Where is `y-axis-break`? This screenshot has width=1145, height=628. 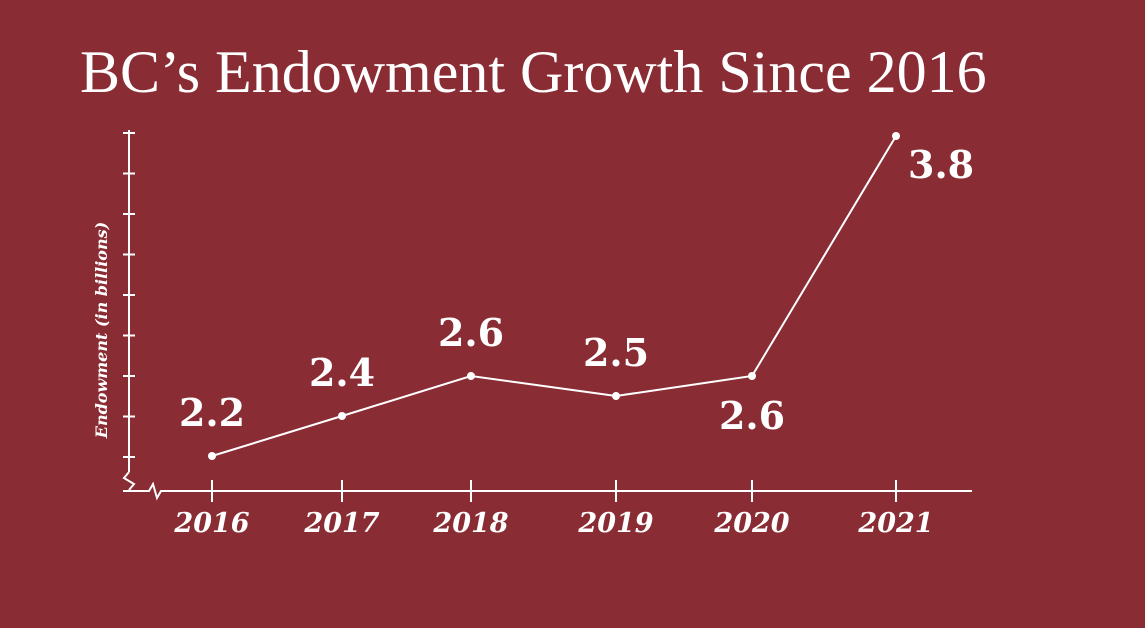
y-axis-break is located at coordinates (129, 481).